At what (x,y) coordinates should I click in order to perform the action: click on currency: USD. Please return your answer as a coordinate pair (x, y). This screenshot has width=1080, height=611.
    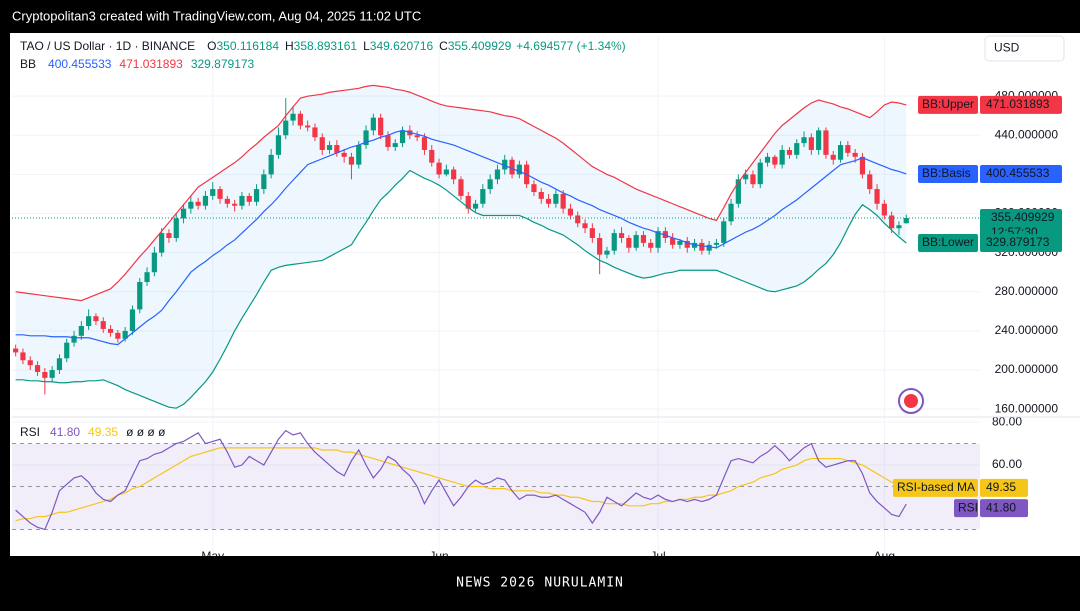
    Looking at the image, I should click on (1007, 48).